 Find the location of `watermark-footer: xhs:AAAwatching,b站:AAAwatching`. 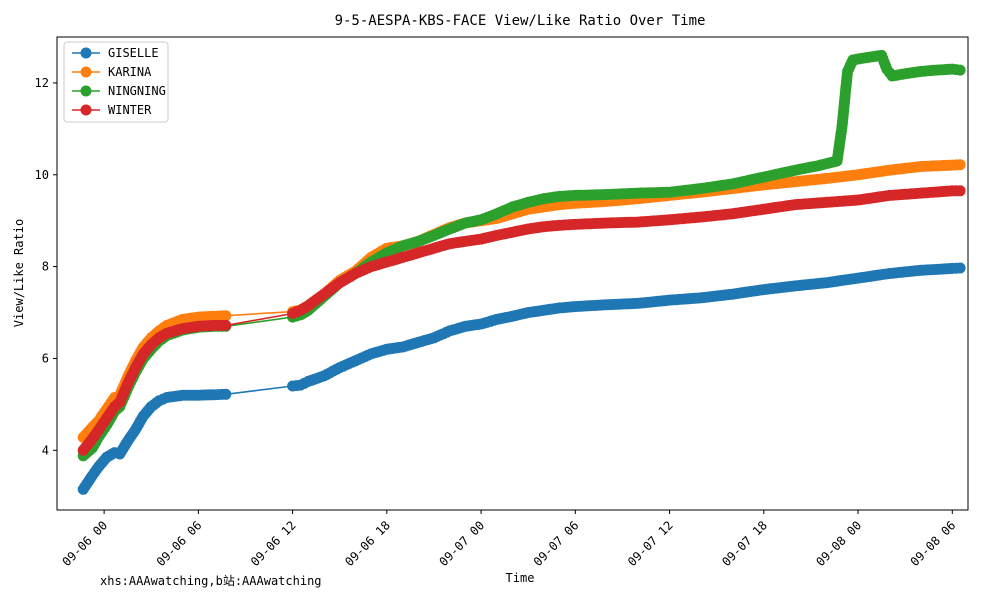

watermark-footer: xhs:AAAwatching,b站:AAAwatching is located at coordinates (211, 581).